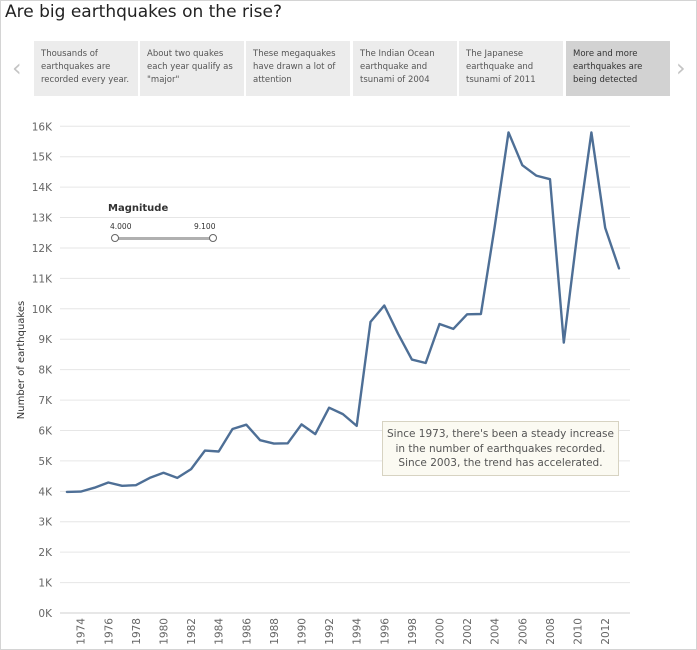  Describe the element at coordinates (45, 401) in the screenshot. I see `y-tick-label: 7K` at that location.